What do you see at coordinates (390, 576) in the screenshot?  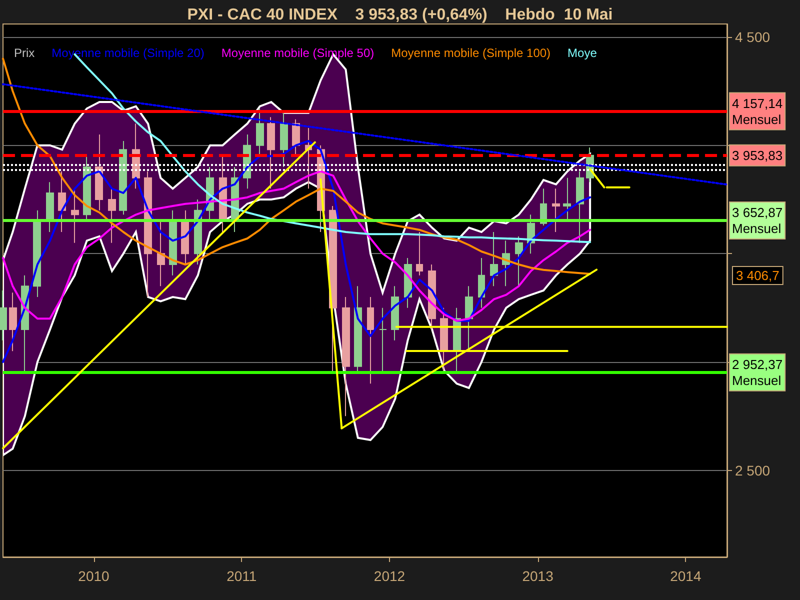 I see `x-tick-label: 2012` at bounding box center [390, 576].